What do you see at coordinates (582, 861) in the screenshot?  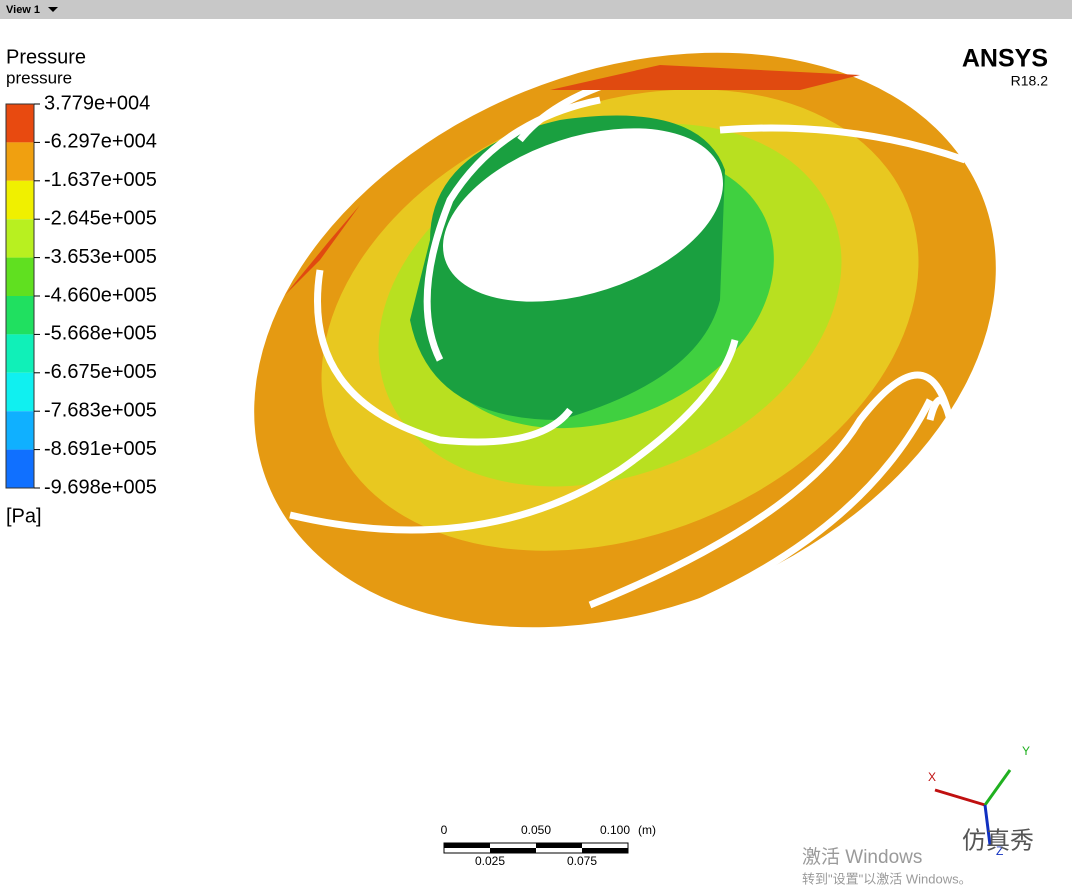 I see `scale-label: 0.075` at bounding box center [582, 861].